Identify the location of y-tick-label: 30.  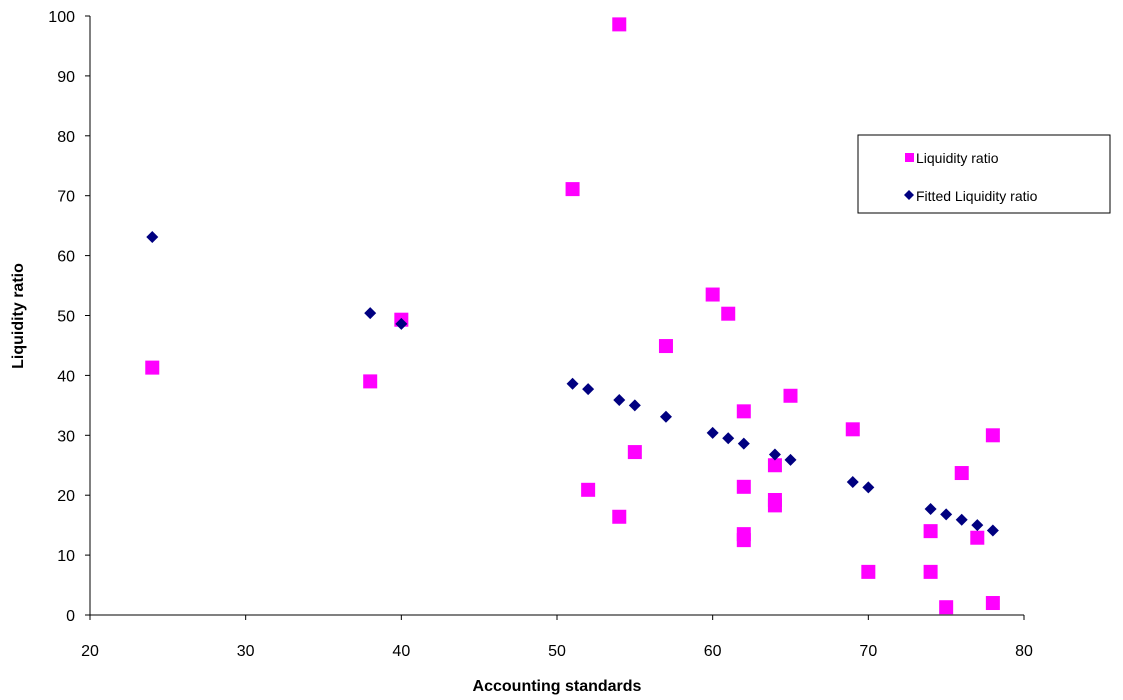
(66, 436).